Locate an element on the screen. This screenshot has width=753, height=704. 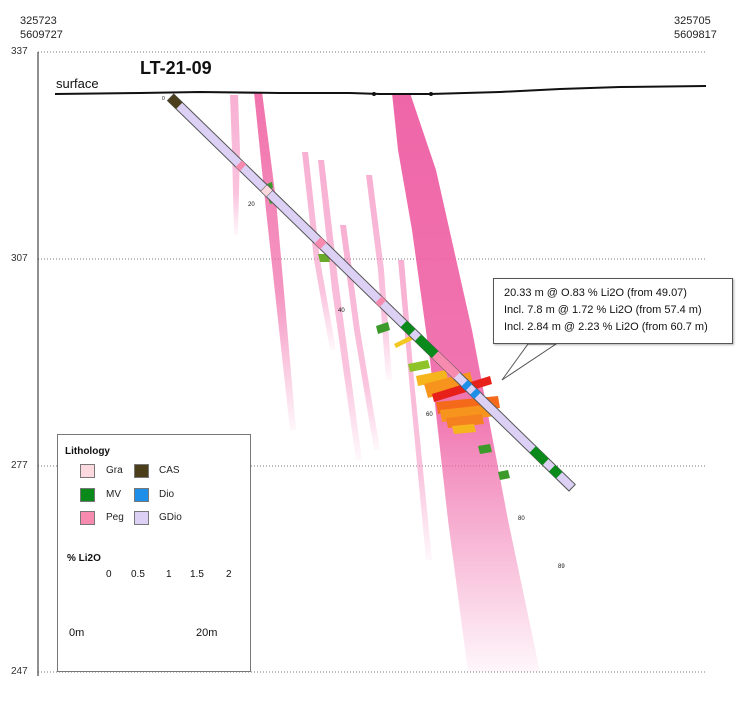
callout-pointer is located at coordinates (529, 362).